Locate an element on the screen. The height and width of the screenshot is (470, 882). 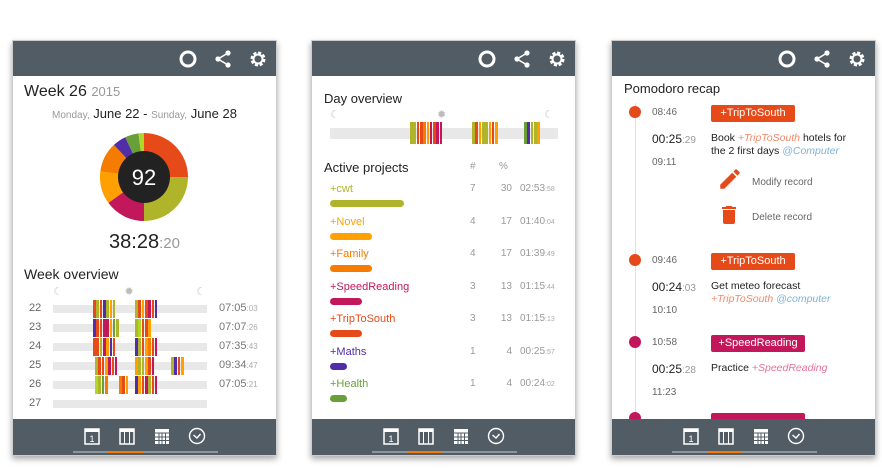
donut-center is located at coordinates (144, 177).